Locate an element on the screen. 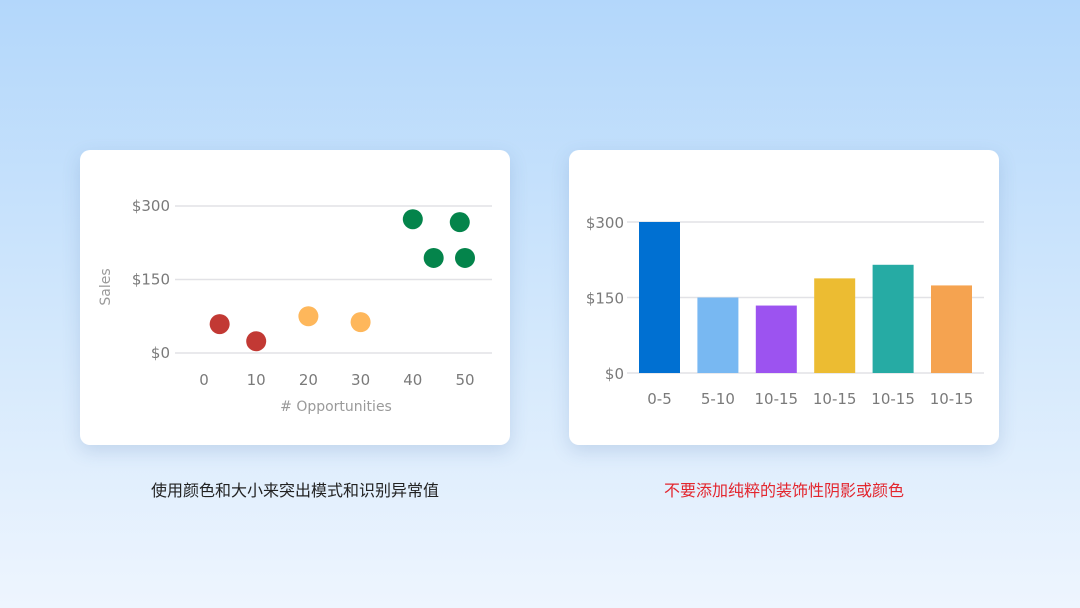 This screenshot has height=608, width=1080. bar-chart: $0 $150 $300 0-5 5-10 10-15 10-15 10-15 10-15 is located at coordinates (785, 311).